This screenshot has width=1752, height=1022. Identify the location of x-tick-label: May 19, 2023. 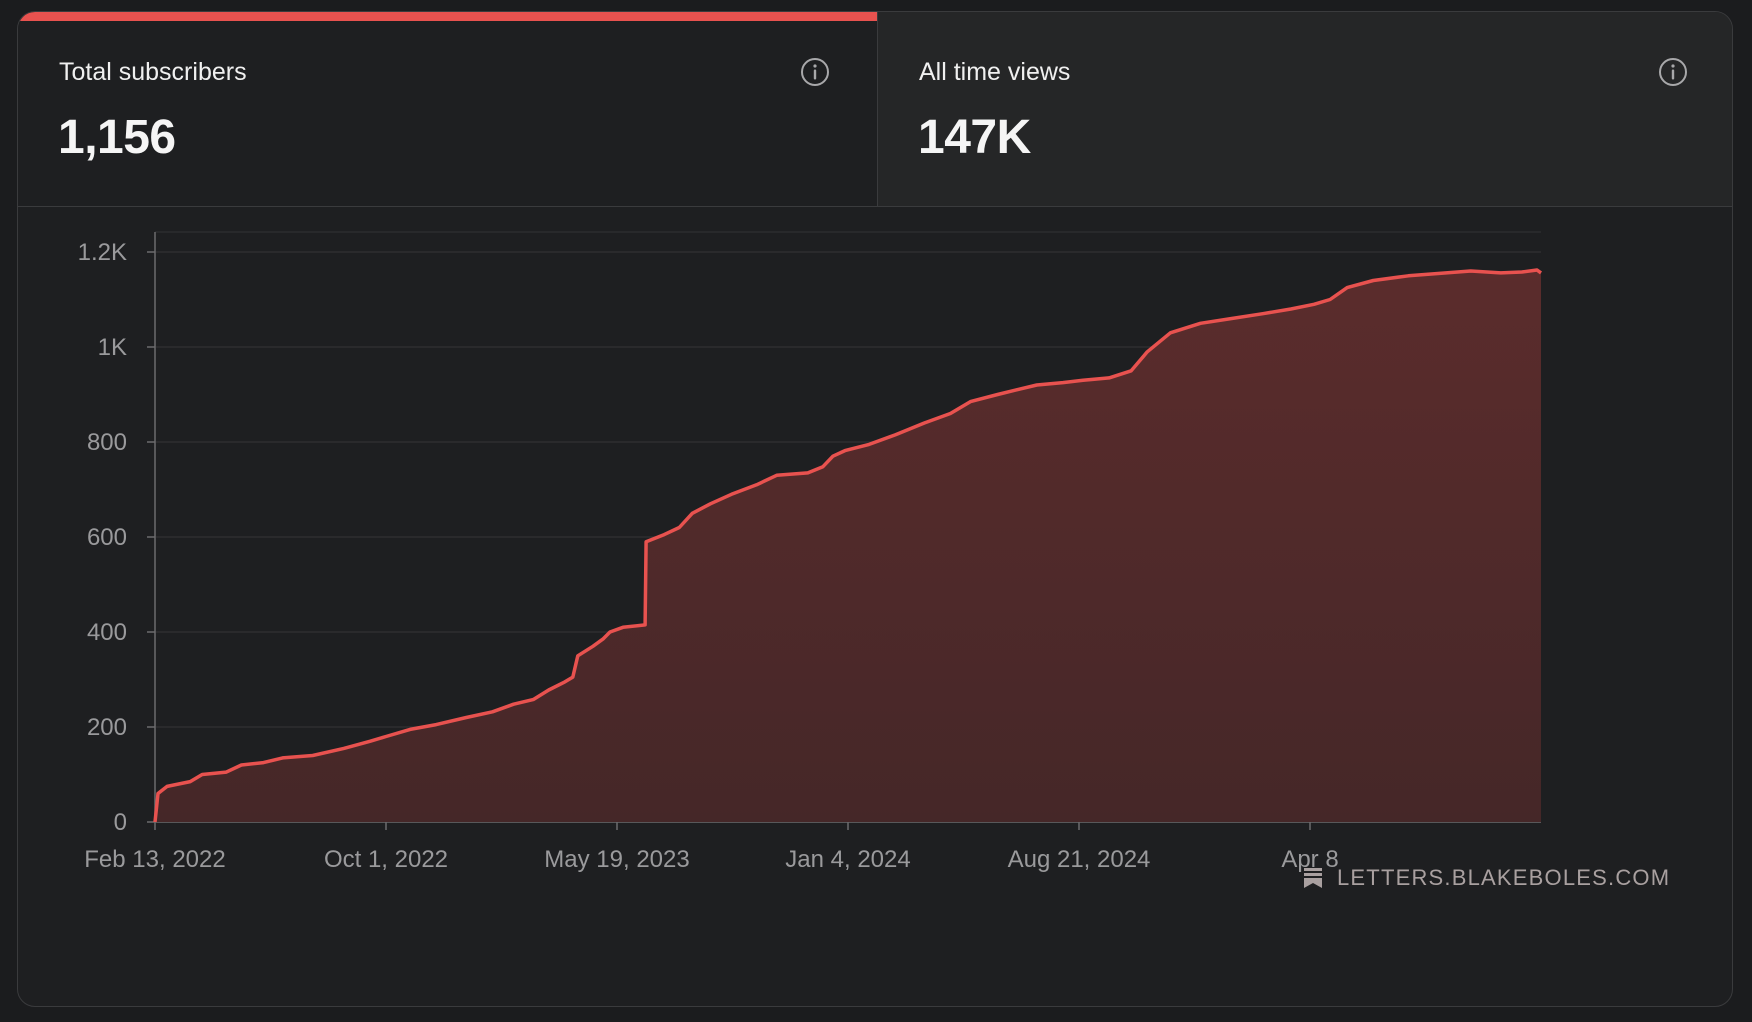
(616, 859).